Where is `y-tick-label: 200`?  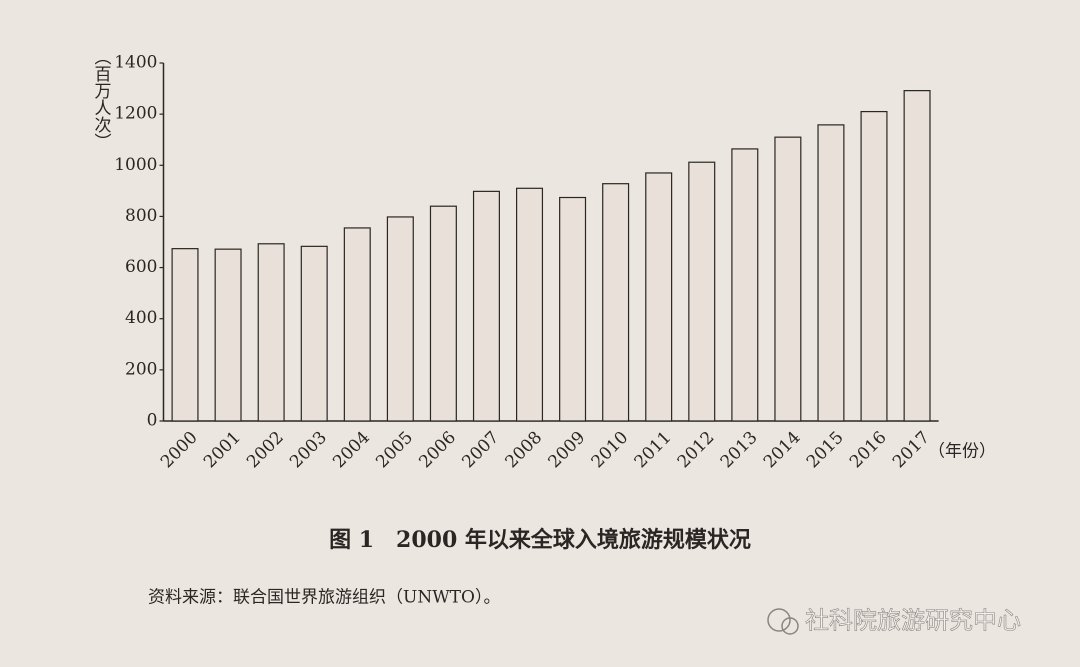
y-tick-label: 200 is located at coordinates (141, 369).